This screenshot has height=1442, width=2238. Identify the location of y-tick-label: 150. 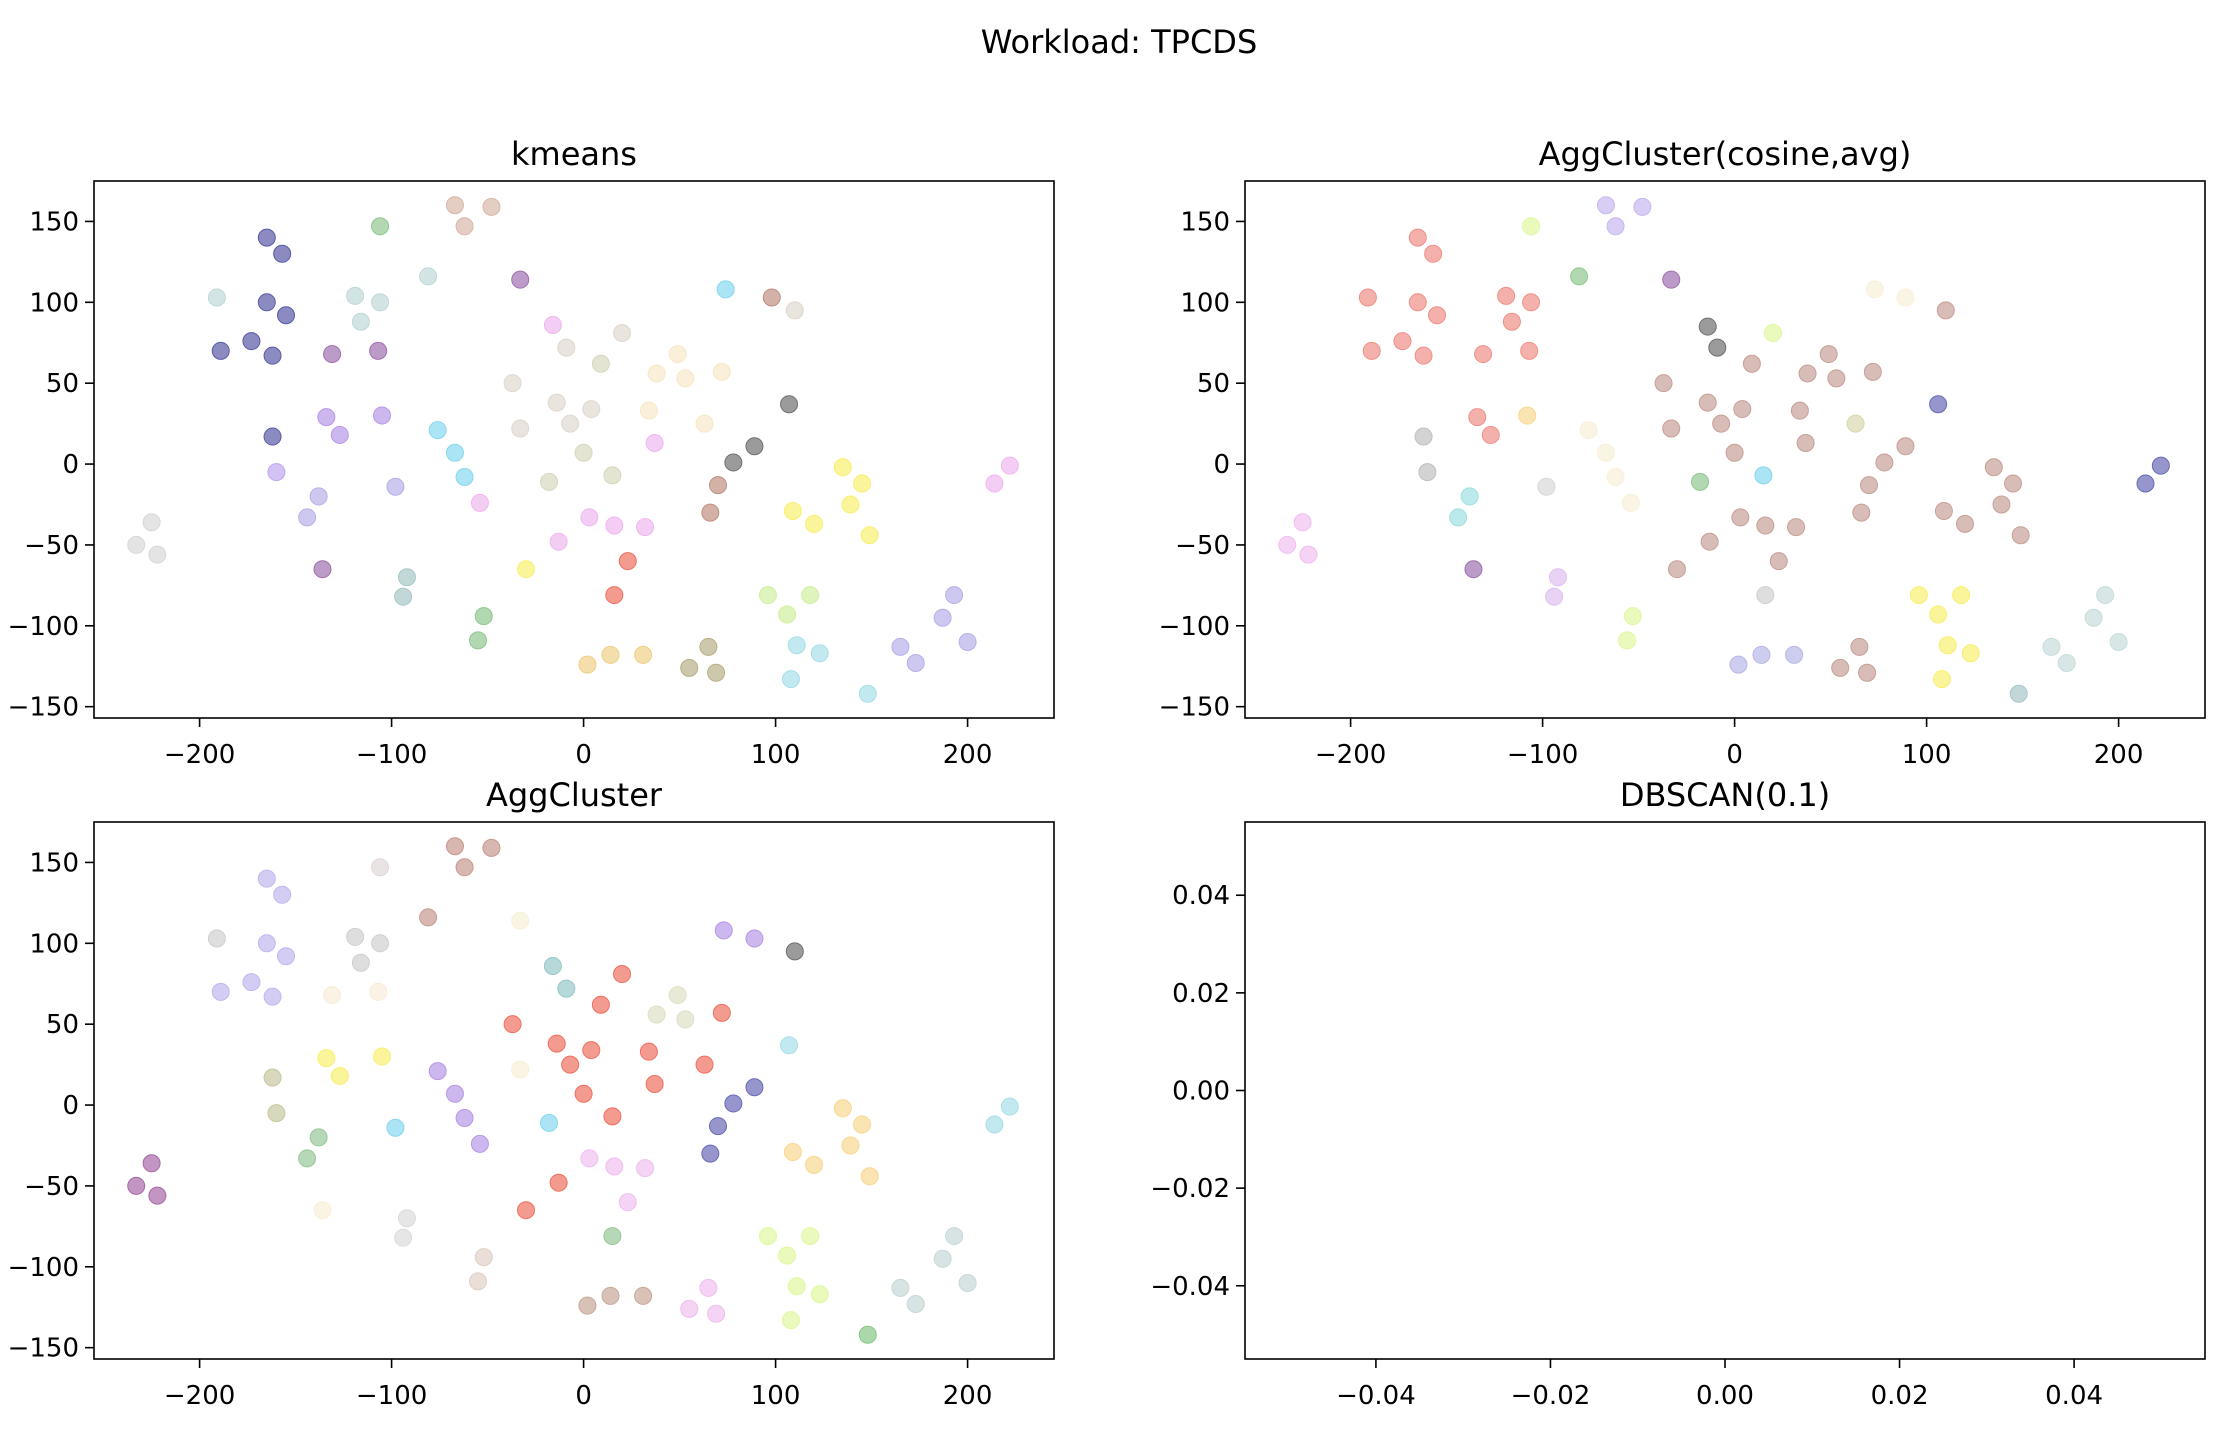
(1205, 222).